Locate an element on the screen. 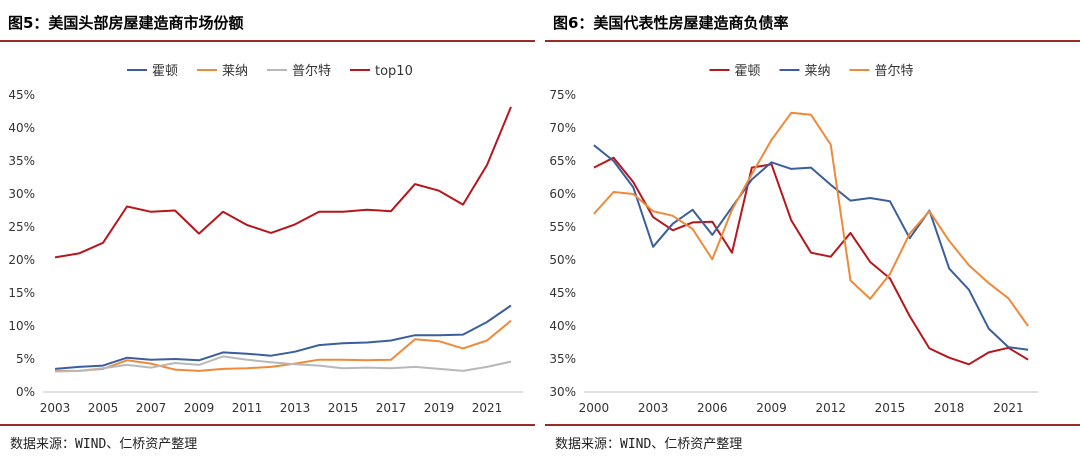  y-tick-label: 10% is located at coordinates (21, 326).